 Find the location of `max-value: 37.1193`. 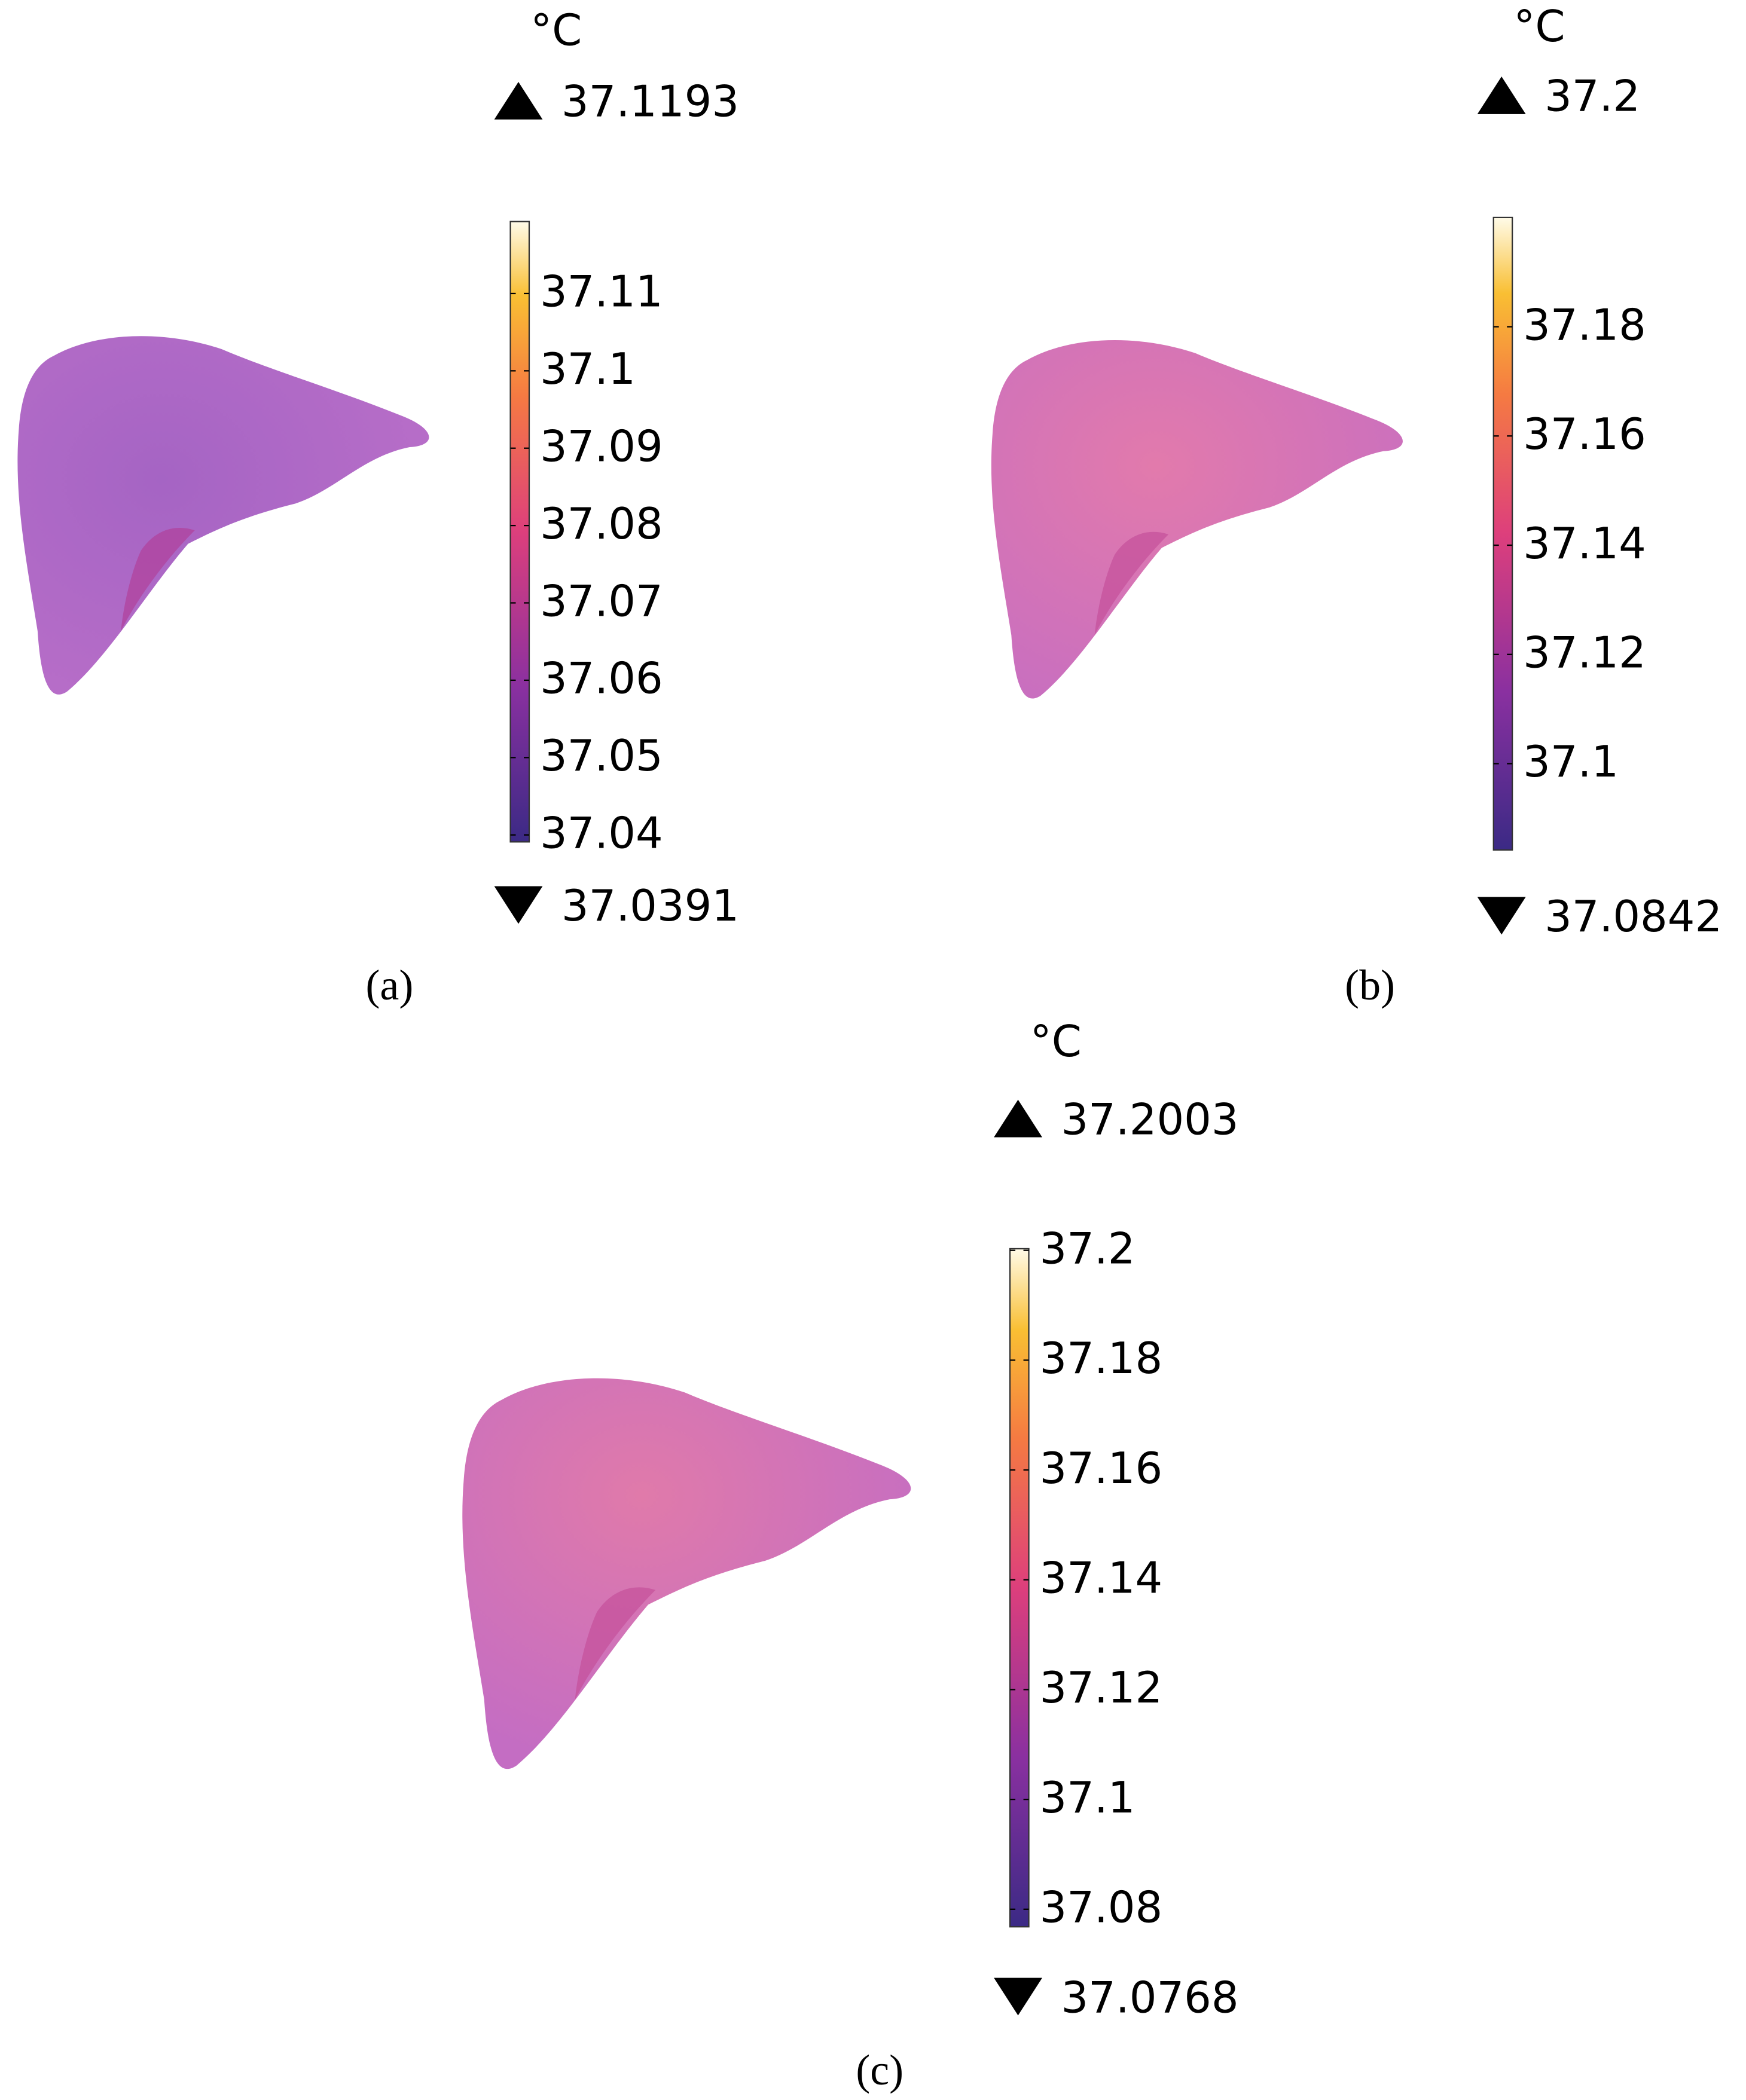

max-value: 37.1193 is located at coordinates (650, 102).